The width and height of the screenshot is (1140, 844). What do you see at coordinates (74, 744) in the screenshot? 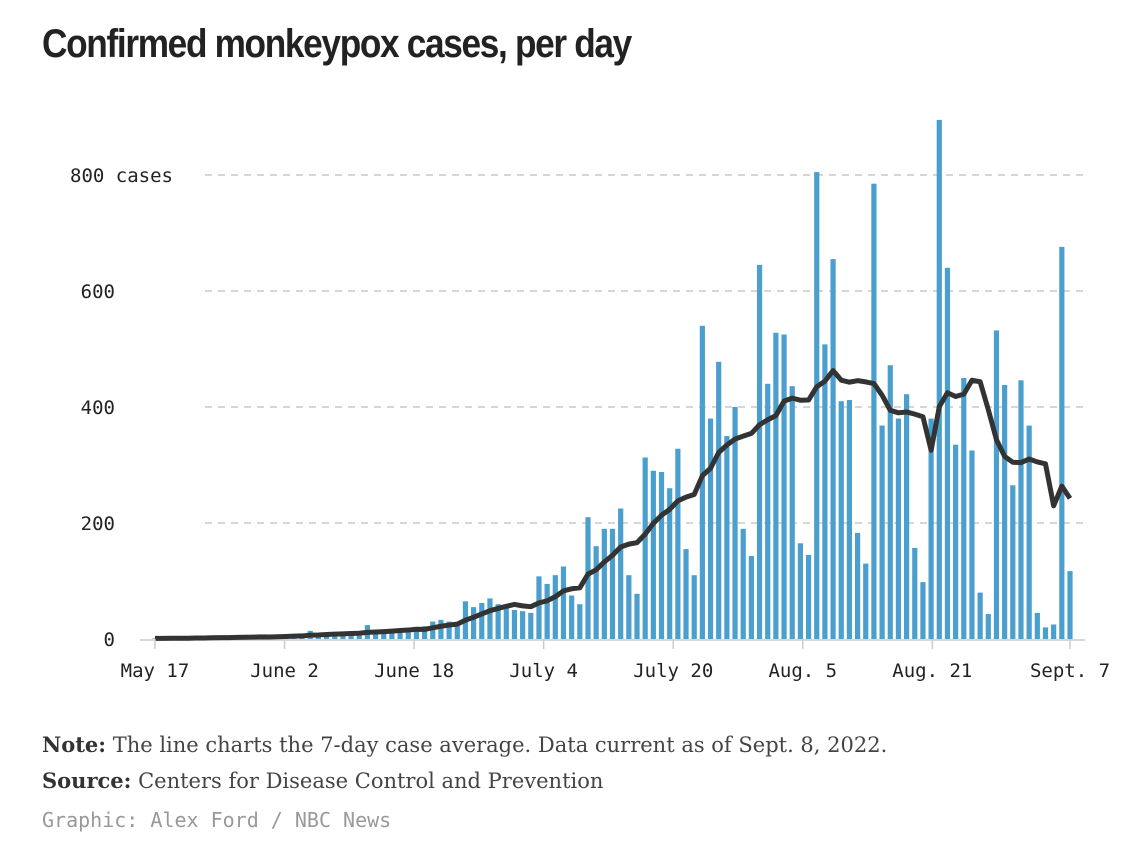
I see `note-label: Note:` at bounding box center [74, 744].